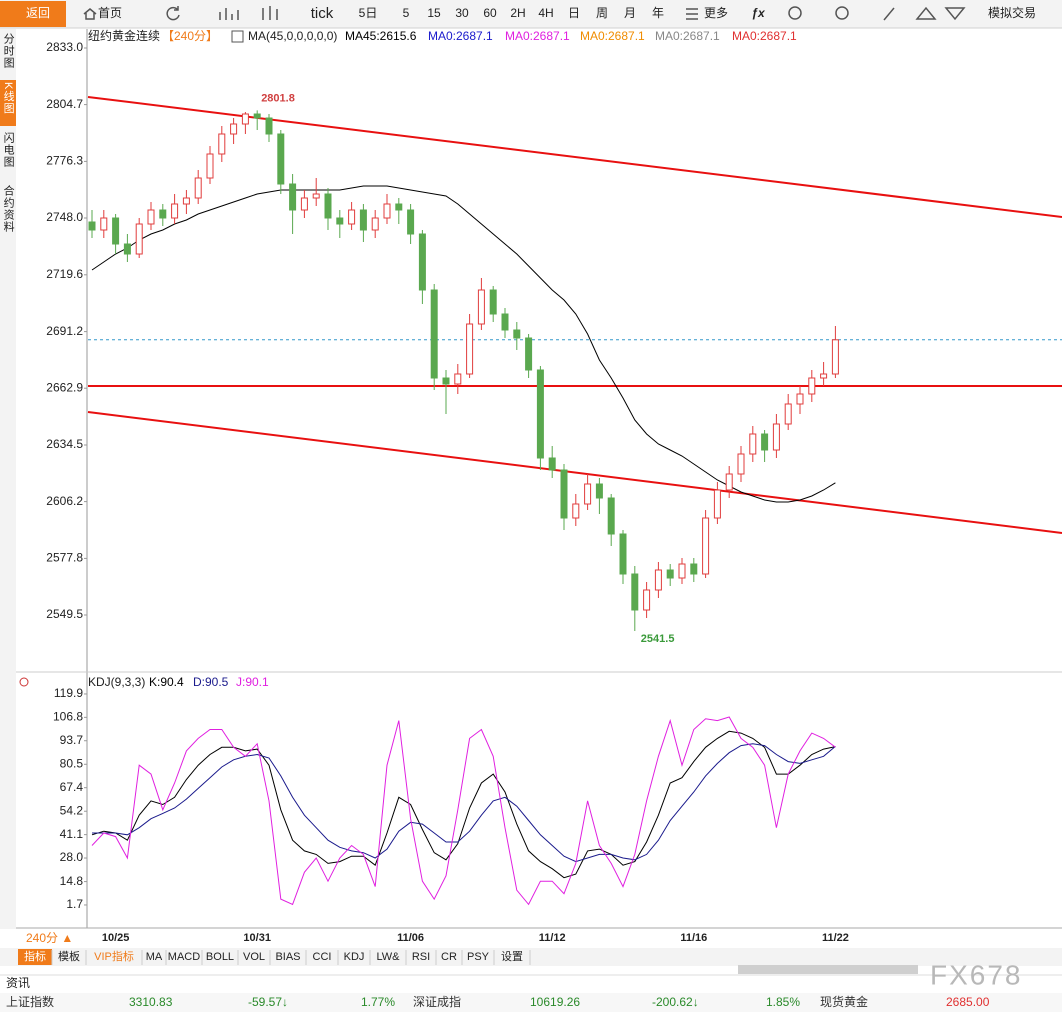 The height and width of the screenshot is (1012, 1062). Describe the element at coordinates (18, 983) in the screenshot. I see `news-label: 资讯` at that location.